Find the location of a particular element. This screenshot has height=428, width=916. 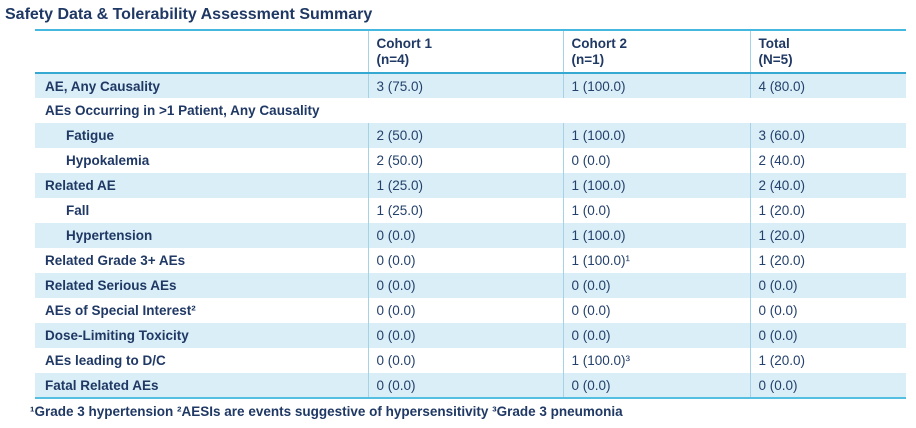

column-header-line1: Cohort 2 is located at coordinates (599, 43).